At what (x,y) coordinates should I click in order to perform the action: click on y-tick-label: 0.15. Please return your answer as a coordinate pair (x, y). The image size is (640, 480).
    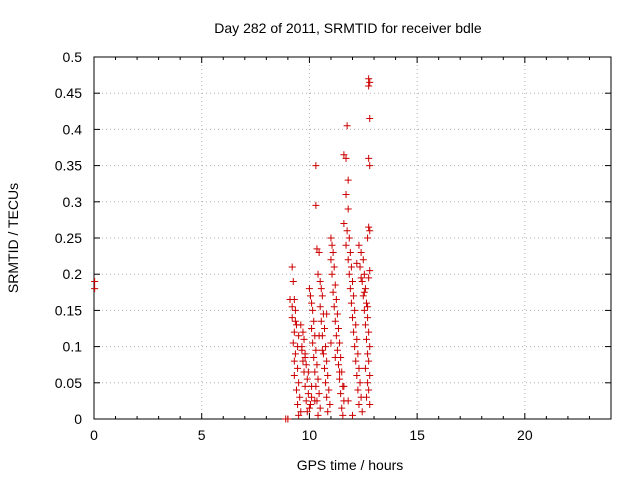
    Looking at the image, I should click on (68, 310).